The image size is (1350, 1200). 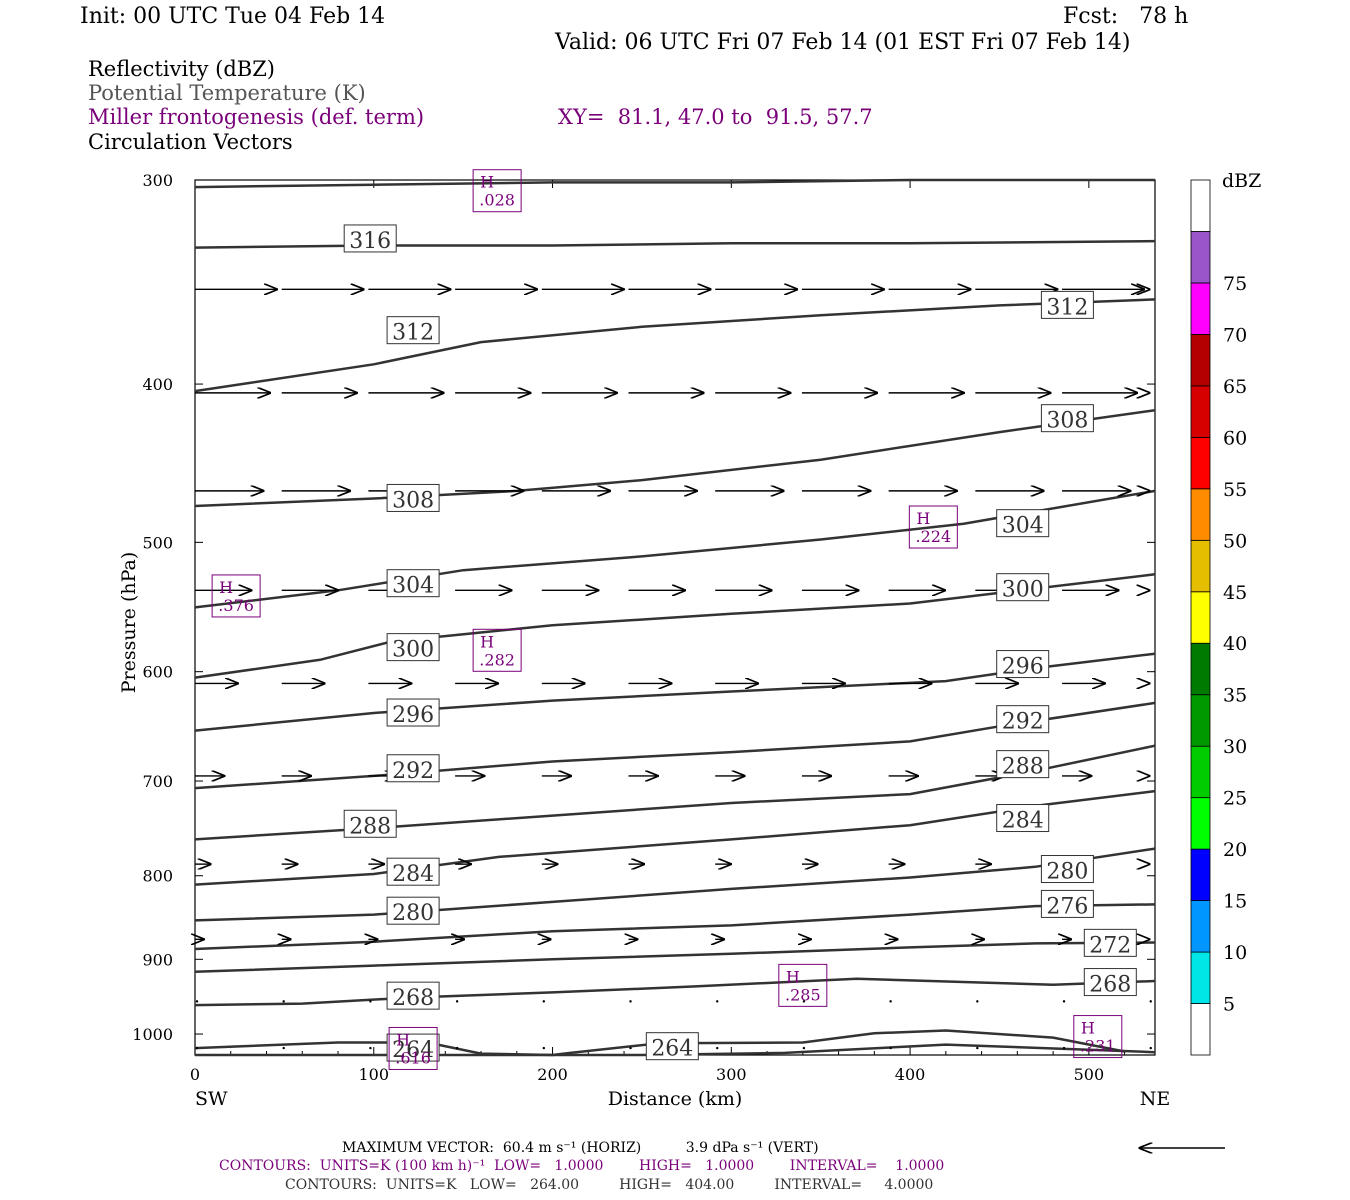 I want to click on contour-label: 304, so click(x=413, y=586).